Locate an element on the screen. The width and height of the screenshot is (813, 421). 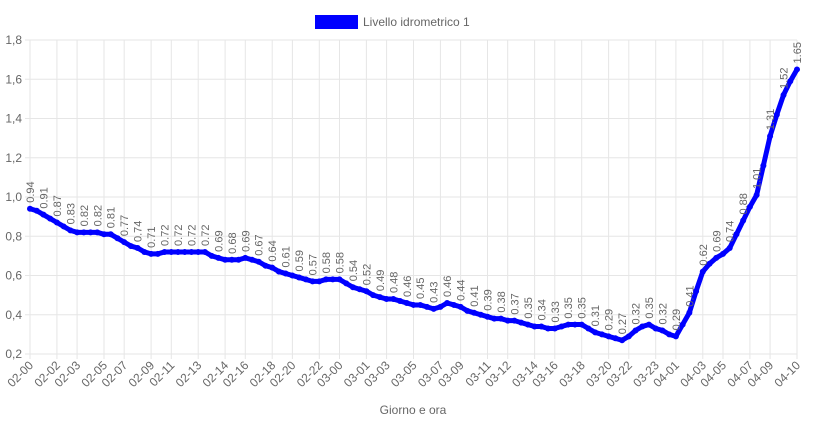
data-label: 0.29 is located at coordinates (610, 319).